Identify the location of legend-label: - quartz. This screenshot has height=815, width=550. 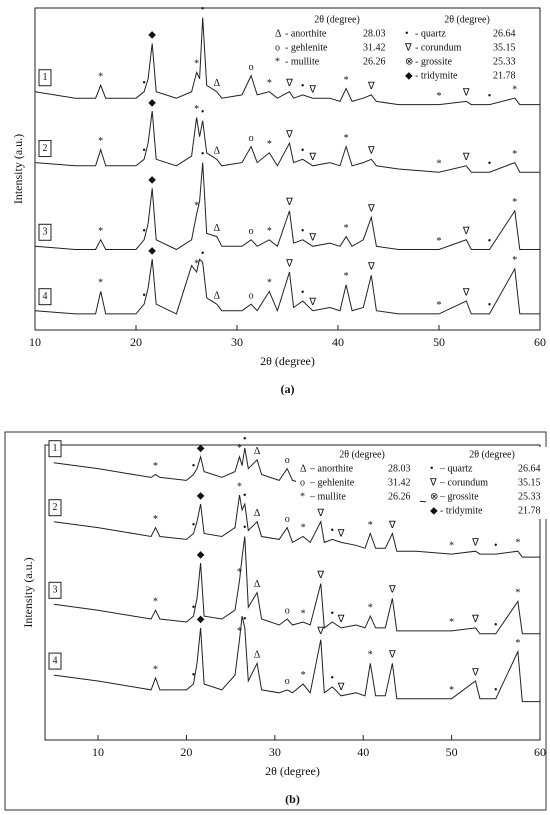
(430, 33).